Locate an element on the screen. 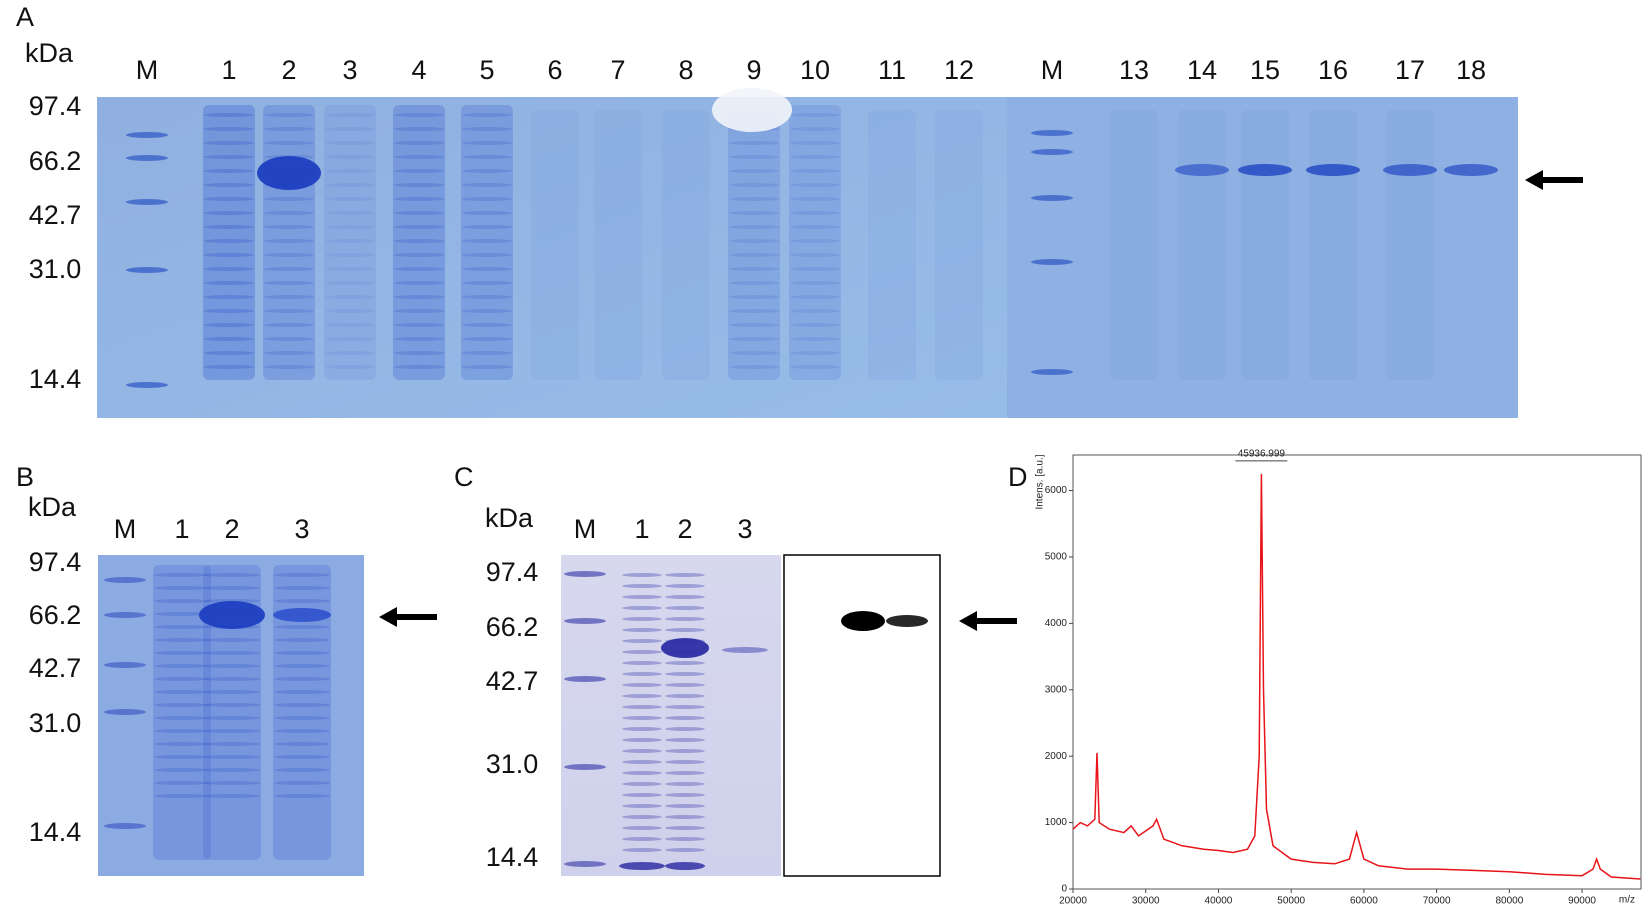 The height and width of the screenshot is (921, 1650). panel-label: A is located at coordinates (25, 17).